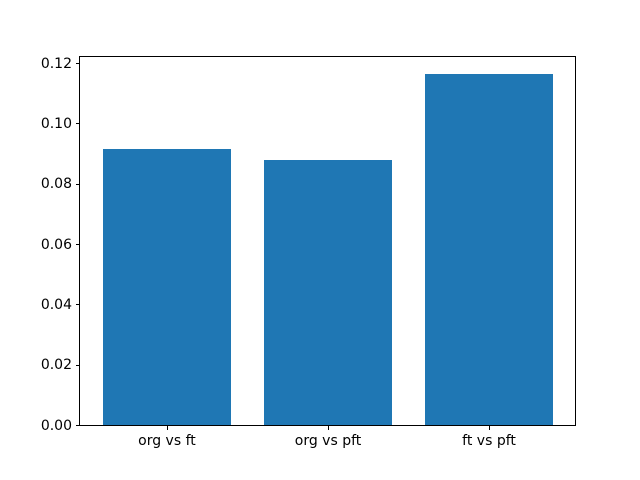 The width and height of the screenshot is (640, 480). What do you see at coordinates (489, 441) in the screenshot?
I see `x-tick-label-ft-vs-pft: ft vs pft` at bounding box center [489, 441].